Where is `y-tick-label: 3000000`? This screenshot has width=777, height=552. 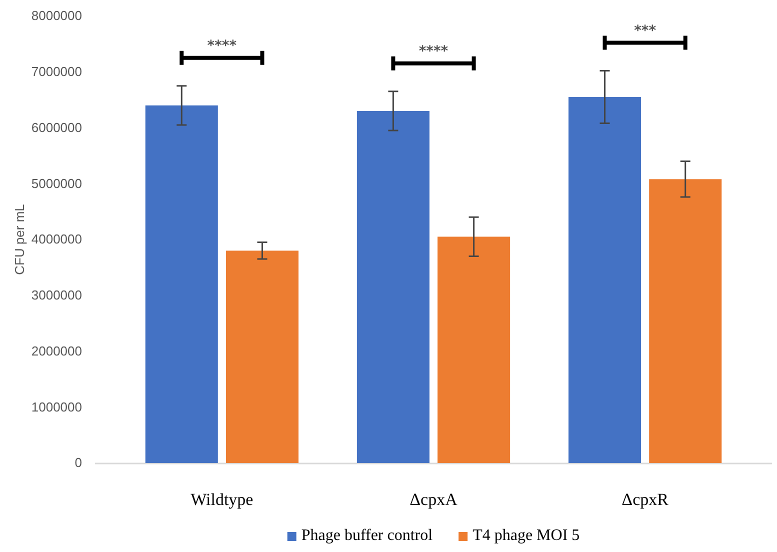
y-tick-label: 3000000 is located at coordinates (56, 295).